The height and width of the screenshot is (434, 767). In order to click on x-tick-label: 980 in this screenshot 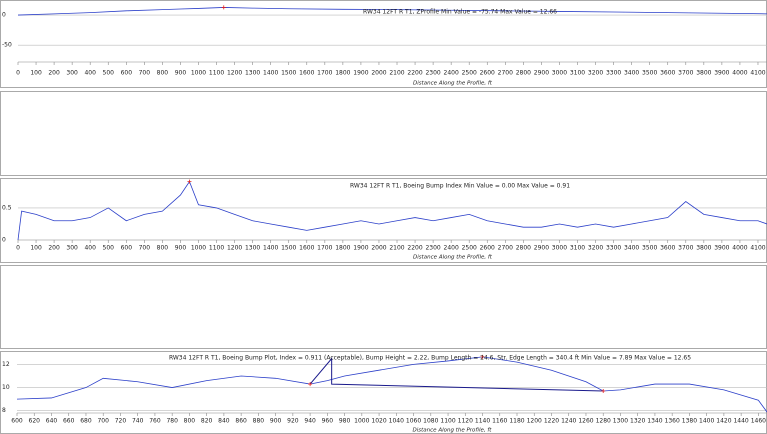, I will do `click(345, 421)`.